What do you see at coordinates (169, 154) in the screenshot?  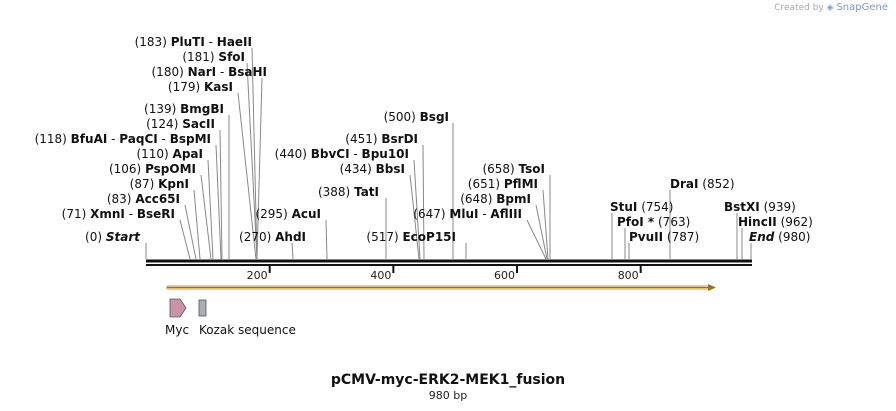 I see `site-label: (110) ApaI` at bounding box center [169, 154].